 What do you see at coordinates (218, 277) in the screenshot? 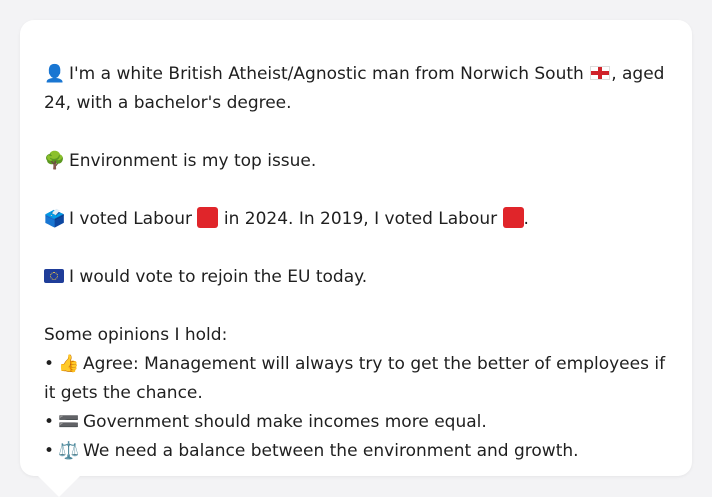
I see `eu-text: I would vote to rejoin the EU today.` at bounding box center [218, 277].